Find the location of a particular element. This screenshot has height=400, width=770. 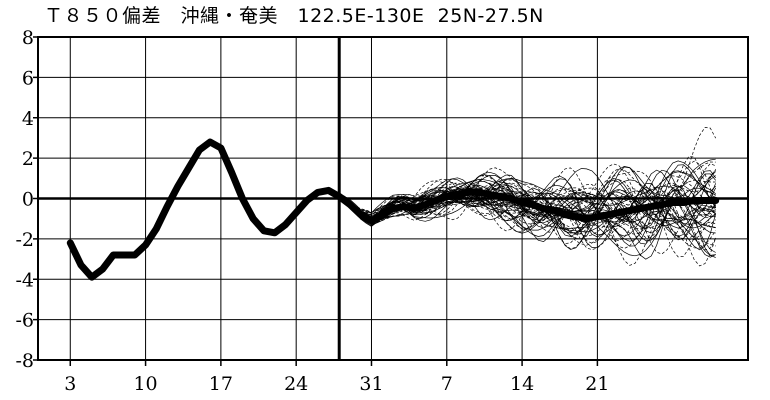

chart-title: Ｔ８５０偏差 沖縄・奄美 122.5E-130E 25N-27.5N is located at coordinates (294, 16).